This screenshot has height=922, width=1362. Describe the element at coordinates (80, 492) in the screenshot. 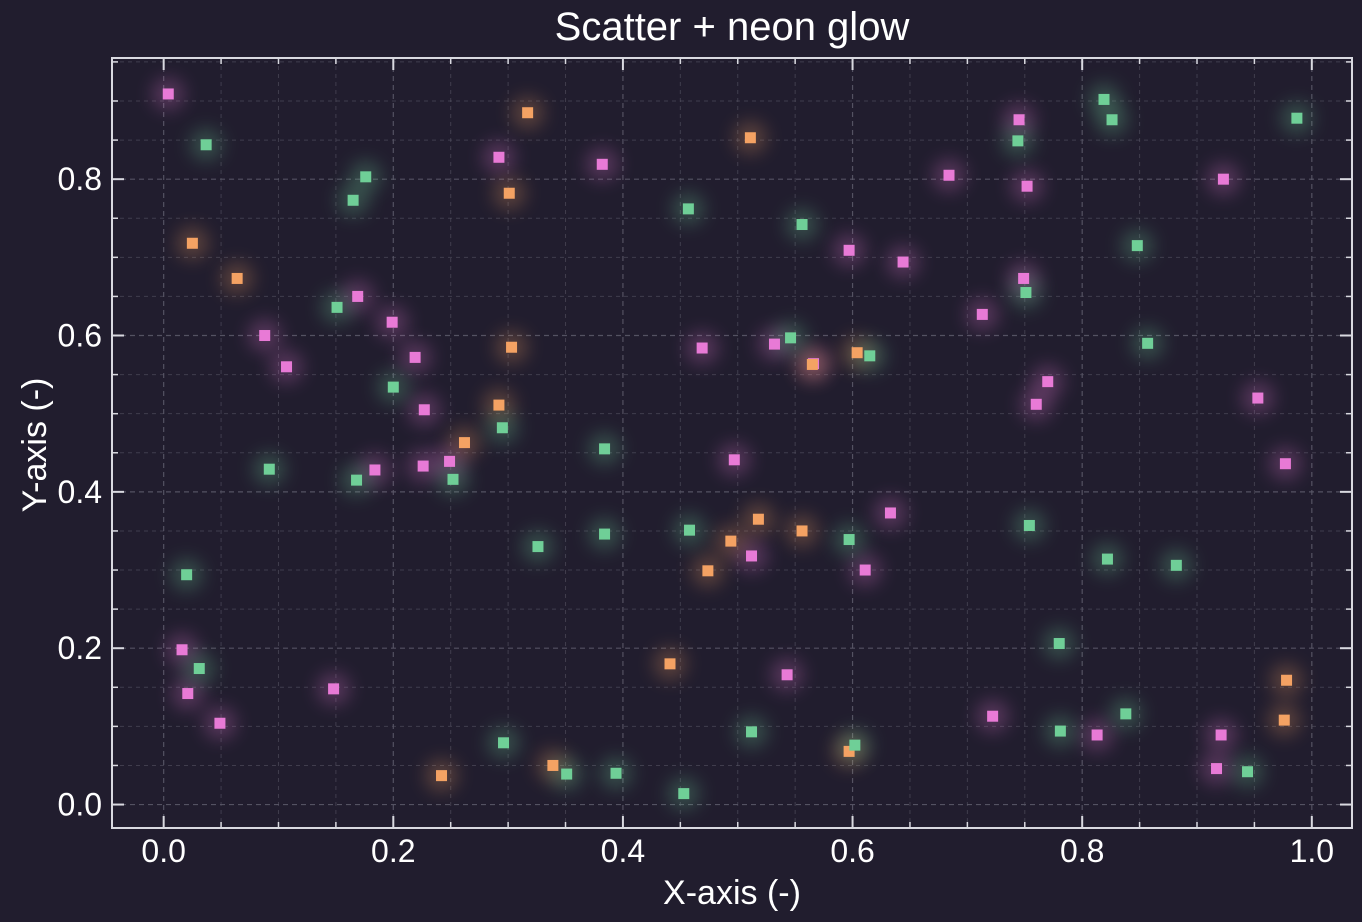

I see `y-tick-label: 0.4` at that location.